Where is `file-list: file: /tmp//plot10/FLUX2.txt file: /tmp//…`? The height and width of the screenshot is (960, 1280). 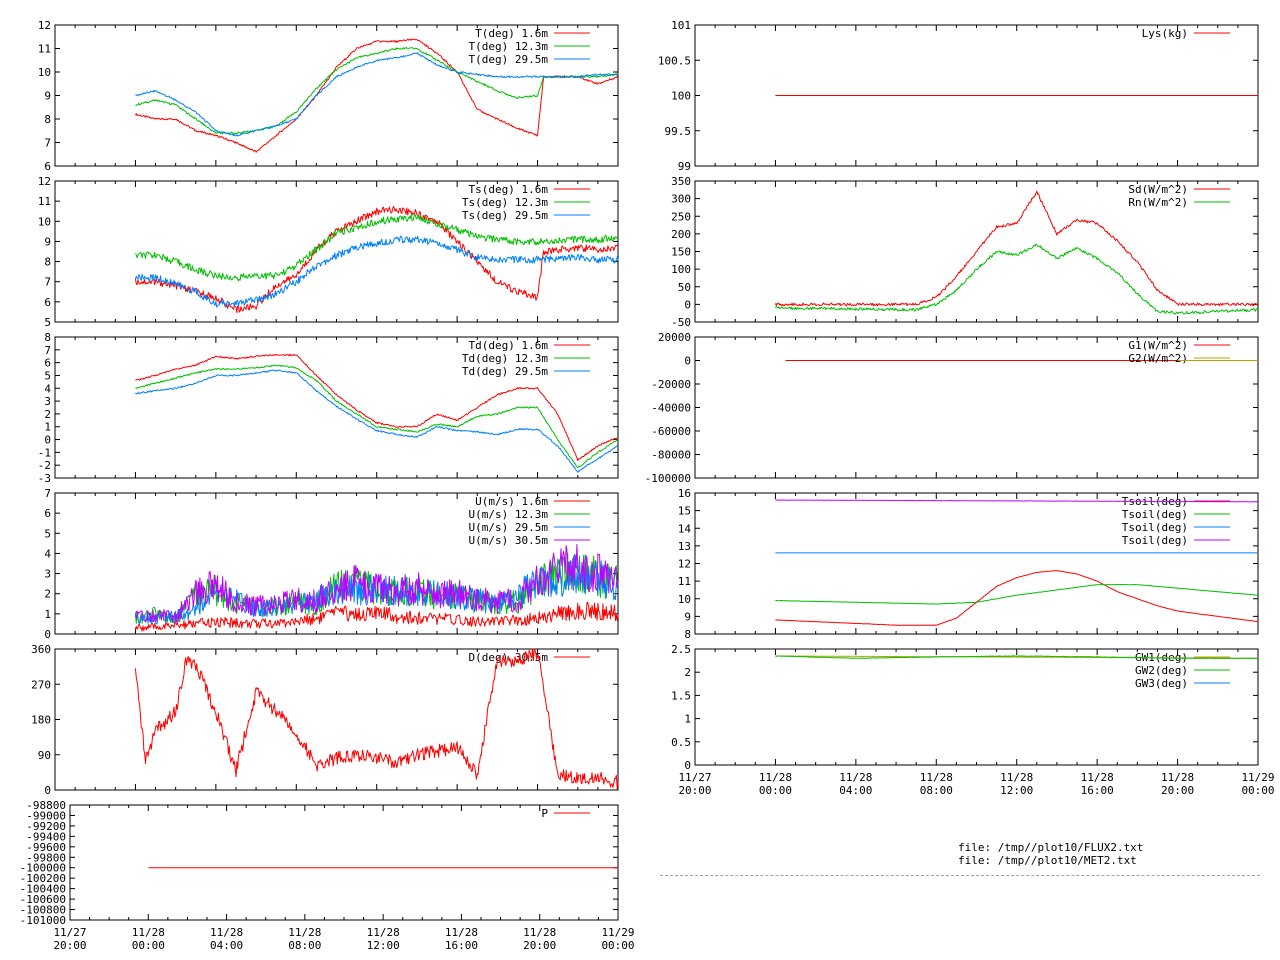 file-list: file: /tmp//plot10/FLUX2.txt file: /tmp//… is located at coordinates (1050, 854).